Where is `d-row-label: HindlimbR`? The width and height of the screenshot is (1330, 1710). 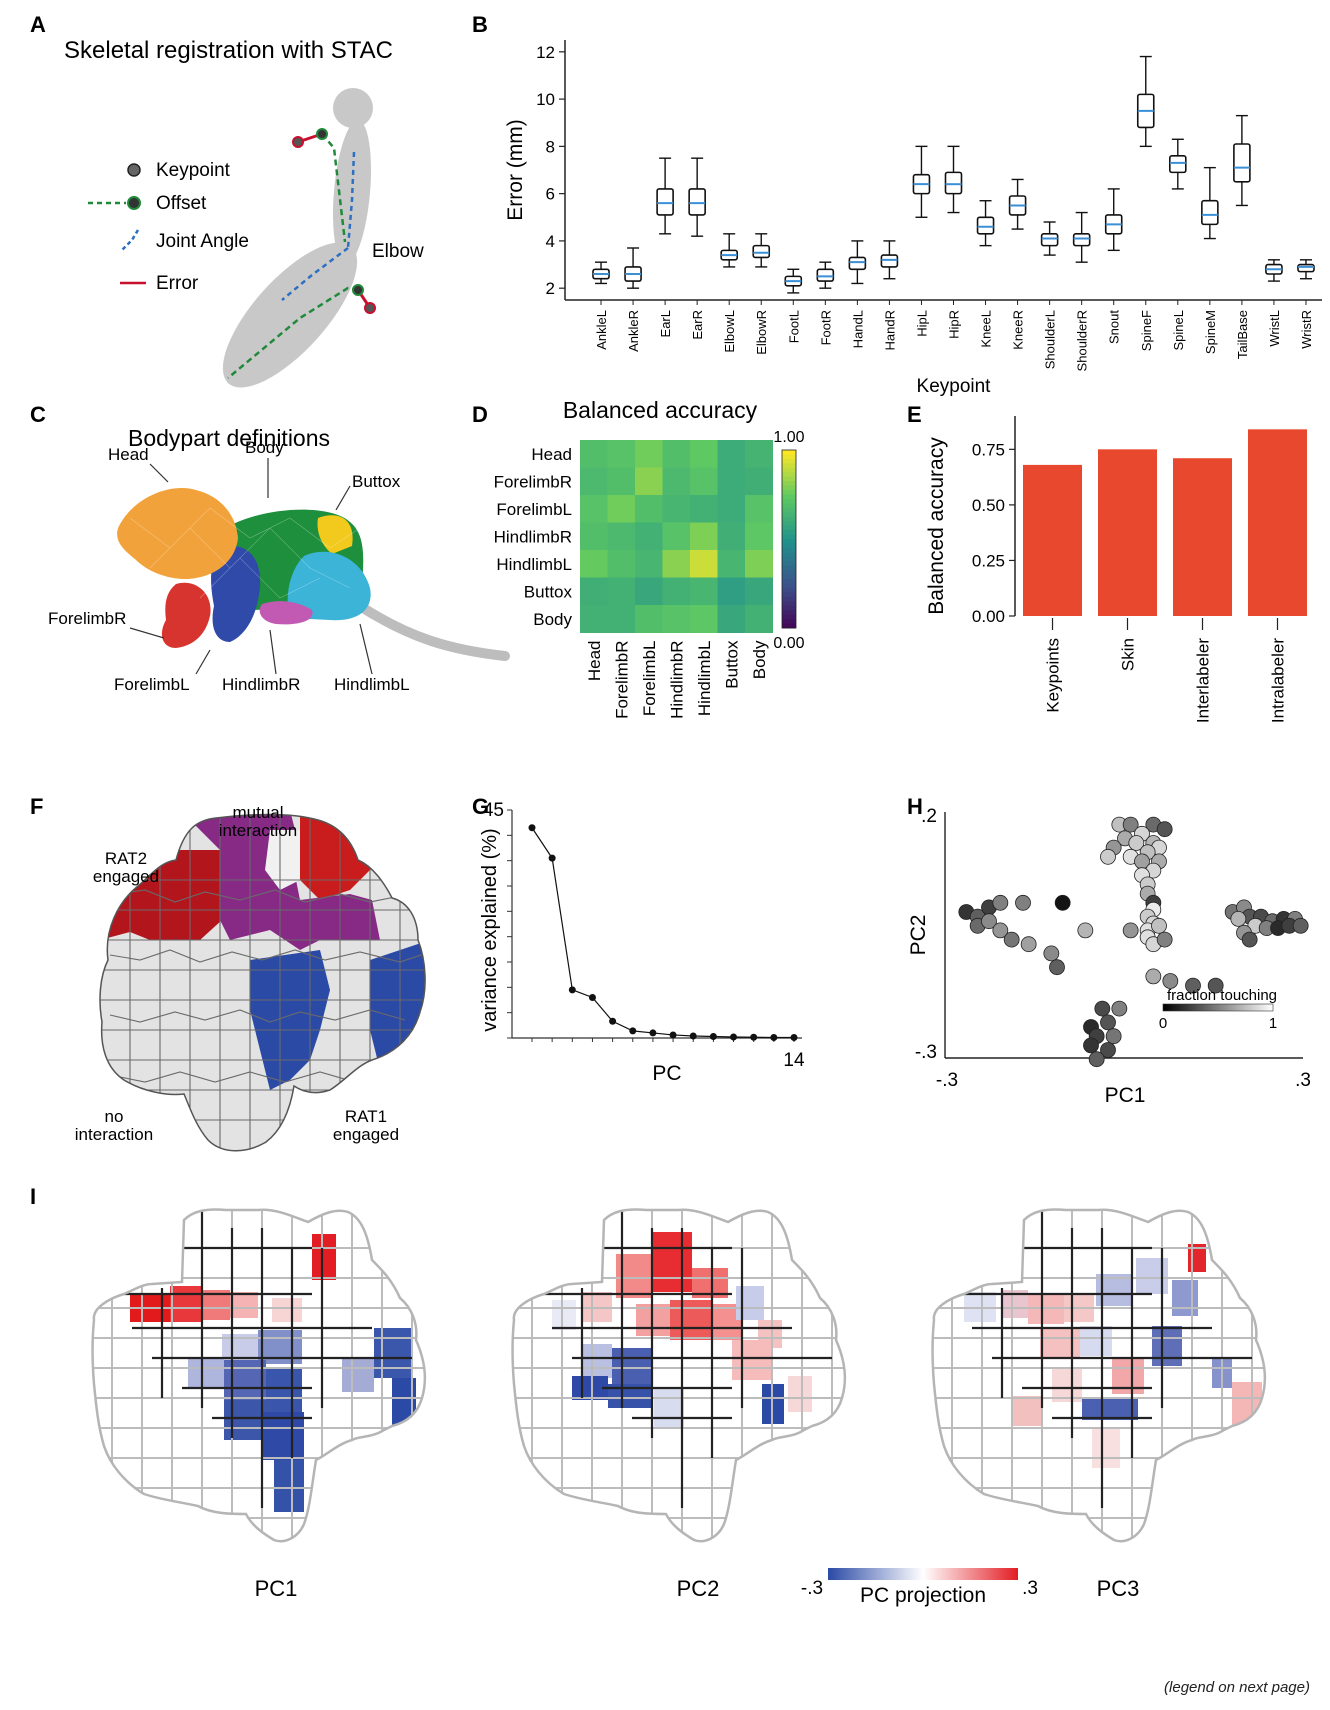
d-row-label: HindlimbR is located at coordinates (533, 536).